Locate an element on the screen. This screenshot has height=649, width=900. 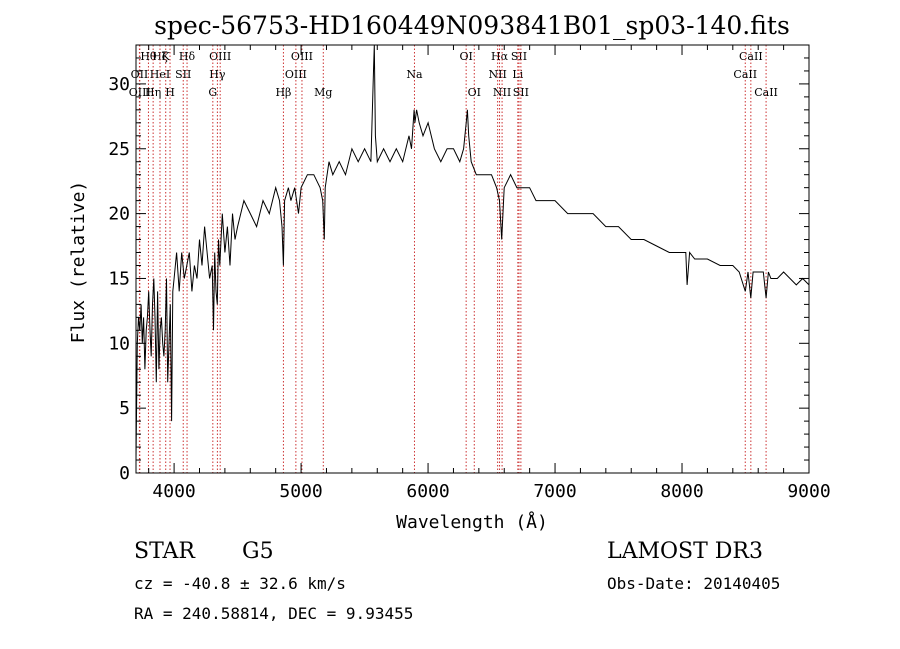
obs-date: Obs-Date: 20140405 is located at coordinates (694, 583).